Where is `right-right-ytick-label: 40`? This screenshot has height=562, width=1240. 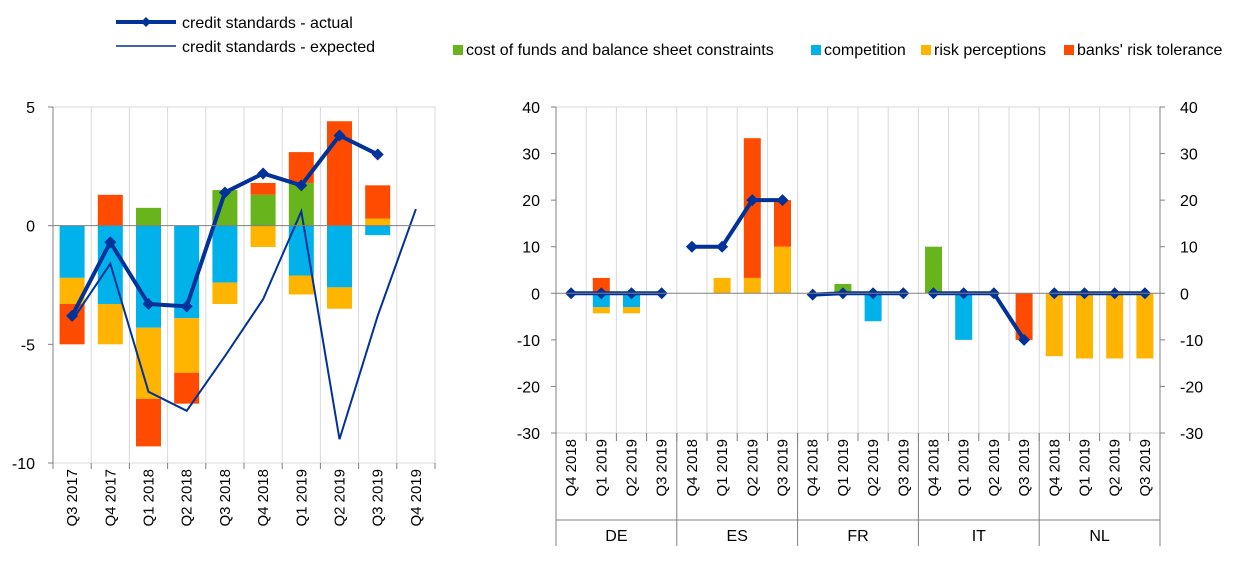 right-right-ytick-label: 40 is located at coordinates (1189, 108).